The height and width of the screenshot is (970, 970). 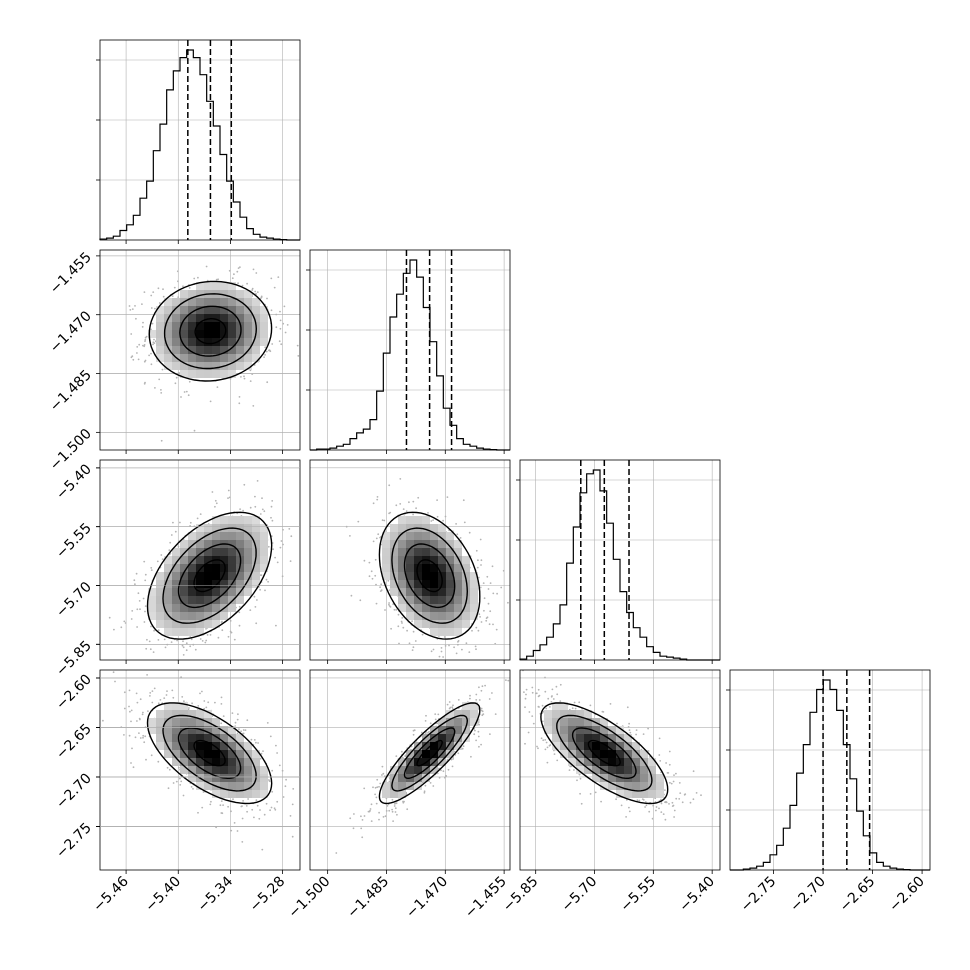 I want to click on axes-frame, so click(x=620, y=560).